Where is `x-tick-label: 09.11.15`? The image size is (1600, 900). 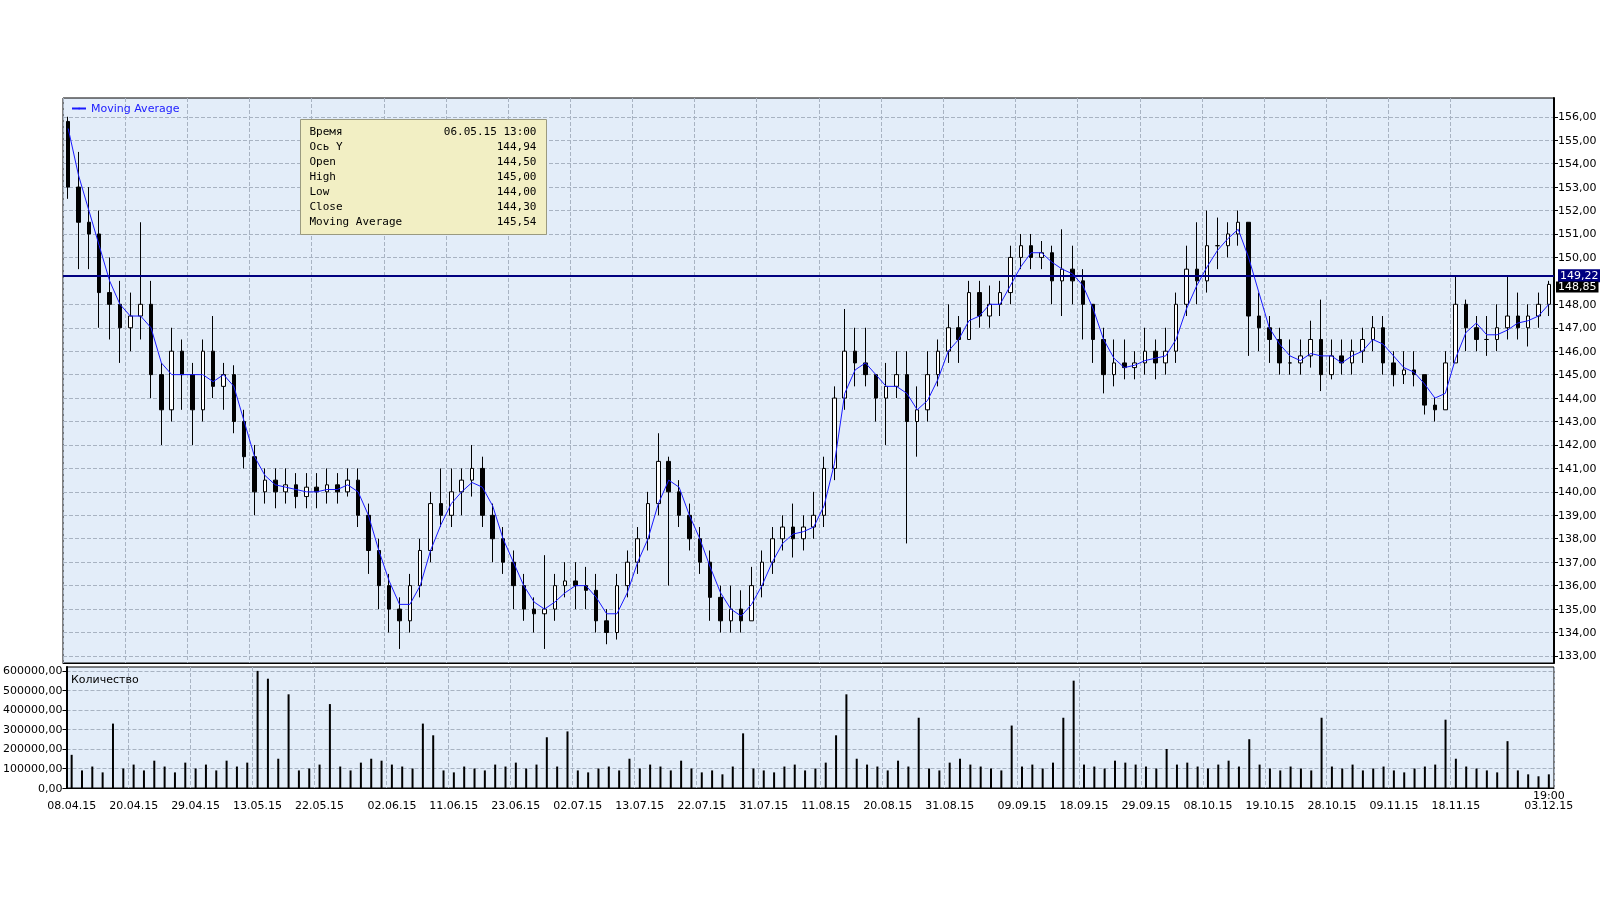
x-tick-label: 09.11.15 is located at coordinates (1394, 805).